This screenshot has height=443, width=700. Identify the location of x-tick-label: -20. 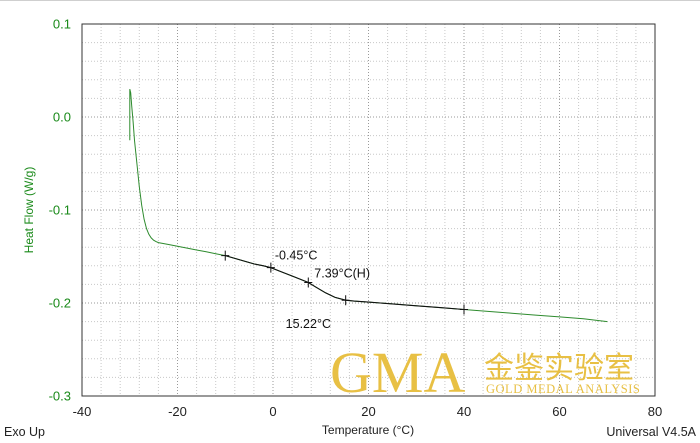
(177, 411).